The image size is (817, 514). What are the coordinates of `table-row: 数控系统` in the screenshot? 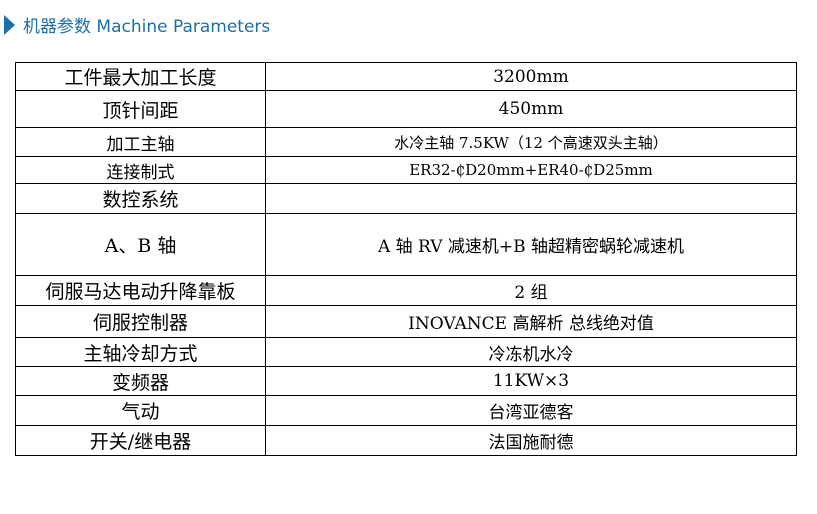 It's located at (406, 198).